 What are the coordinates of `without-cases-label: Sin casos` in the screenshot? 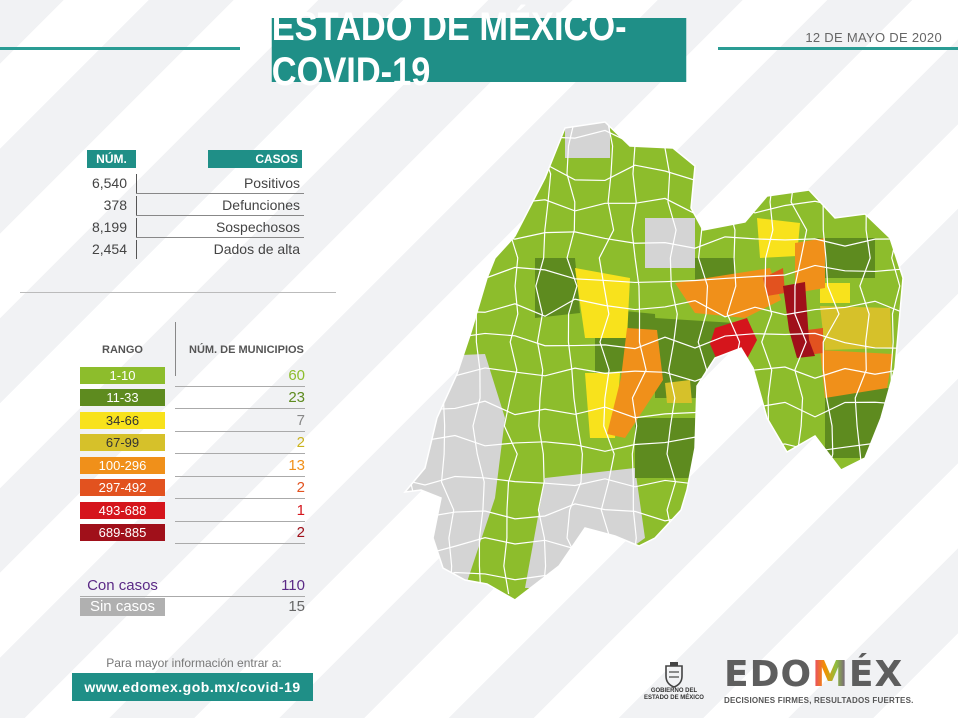 It's located at (122, 607).